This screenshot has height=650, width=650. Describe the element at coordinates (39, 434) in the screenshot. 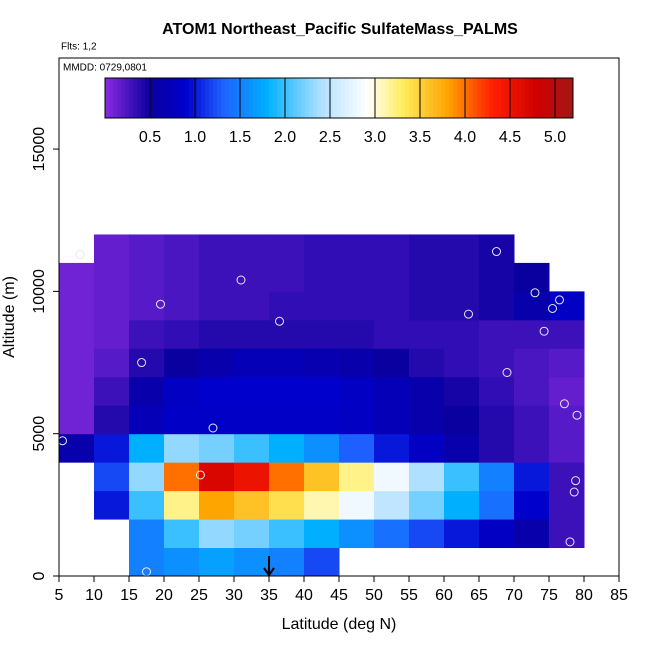

I see `y-tick-label: 5000` at that location.